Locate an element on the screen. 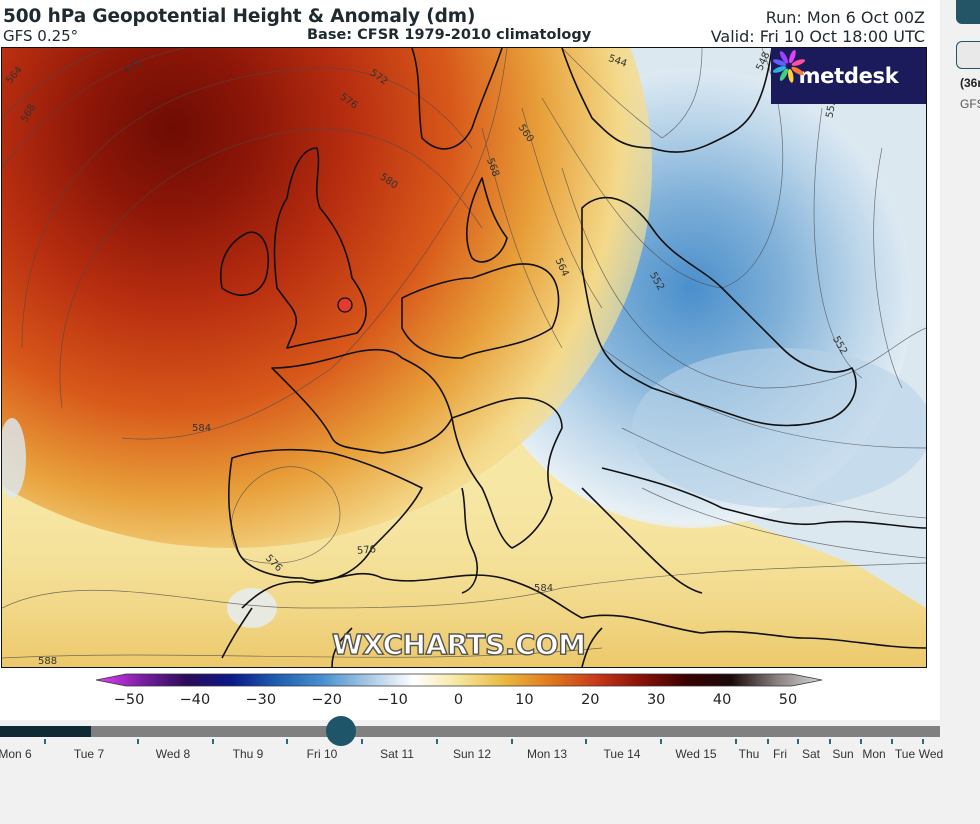 The height and width of the screenshot is (824, 980). anomaly-colorbar is located at coordinates (459, 680).